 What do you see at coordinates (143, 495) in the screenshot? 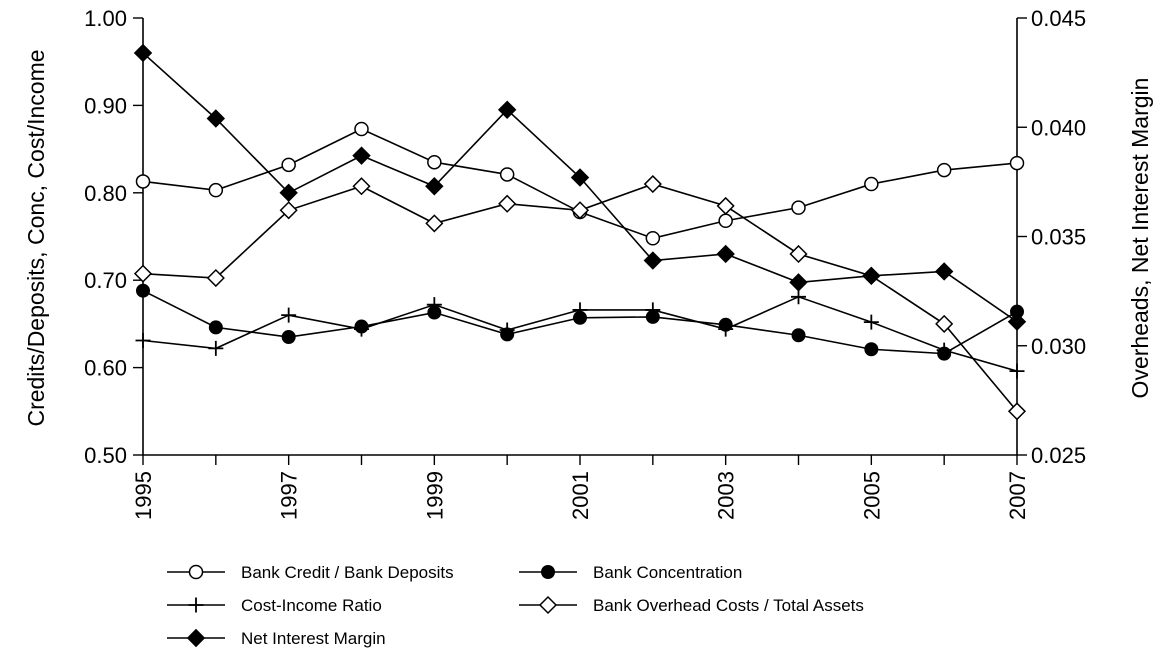
I see `x-tick-label: 1995` at bounding box center [143, 495].